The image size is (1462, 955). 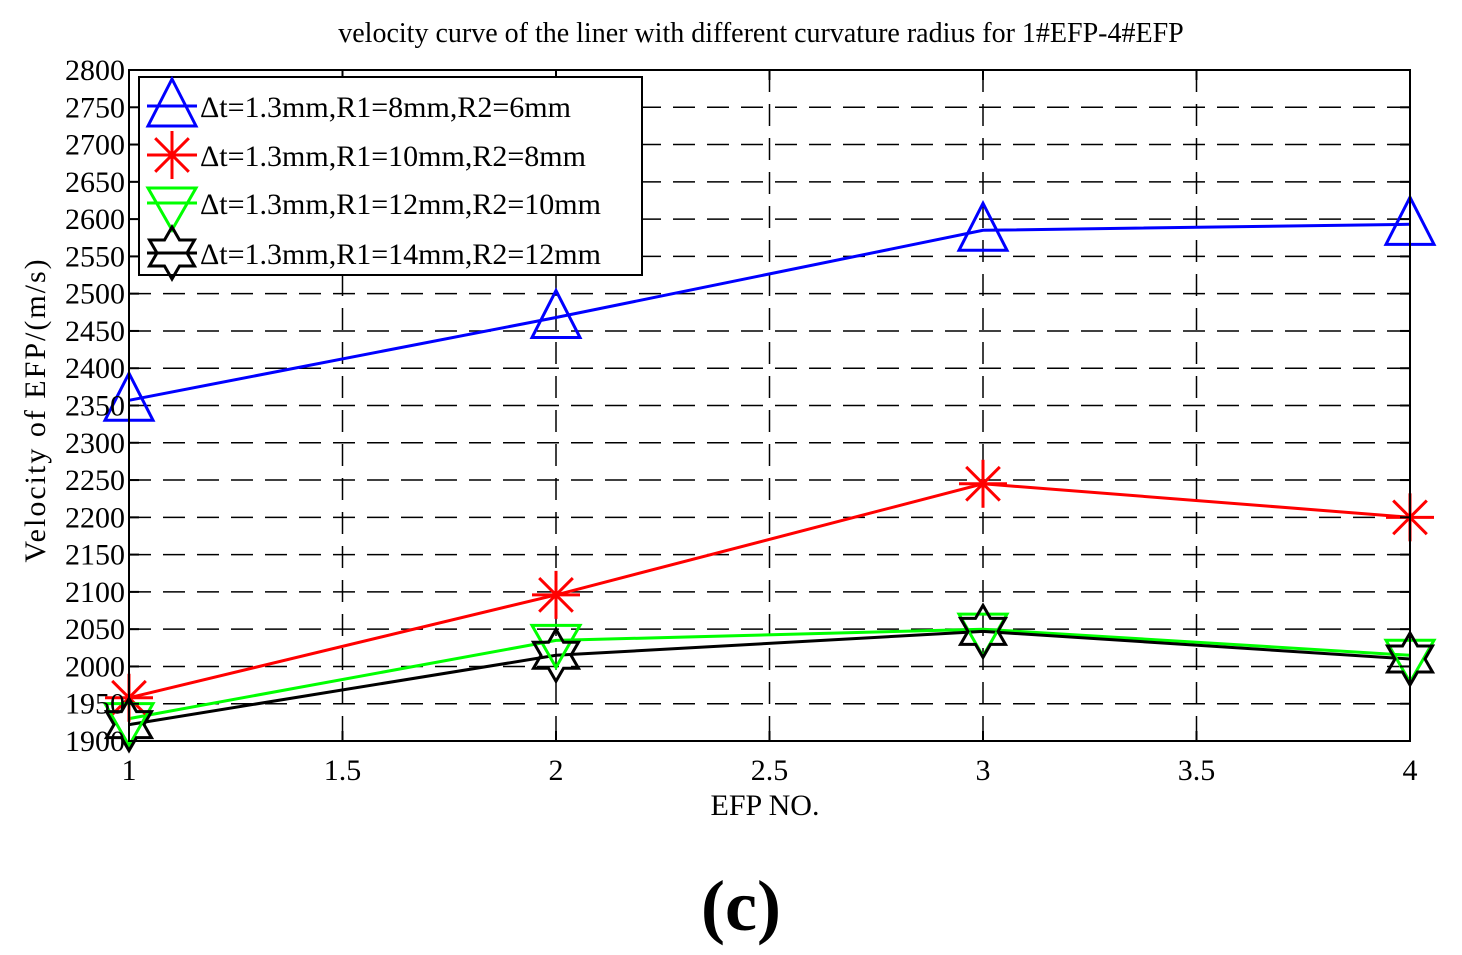 I want to click on y-tick-label: 2300, so click(x=95, y=443).